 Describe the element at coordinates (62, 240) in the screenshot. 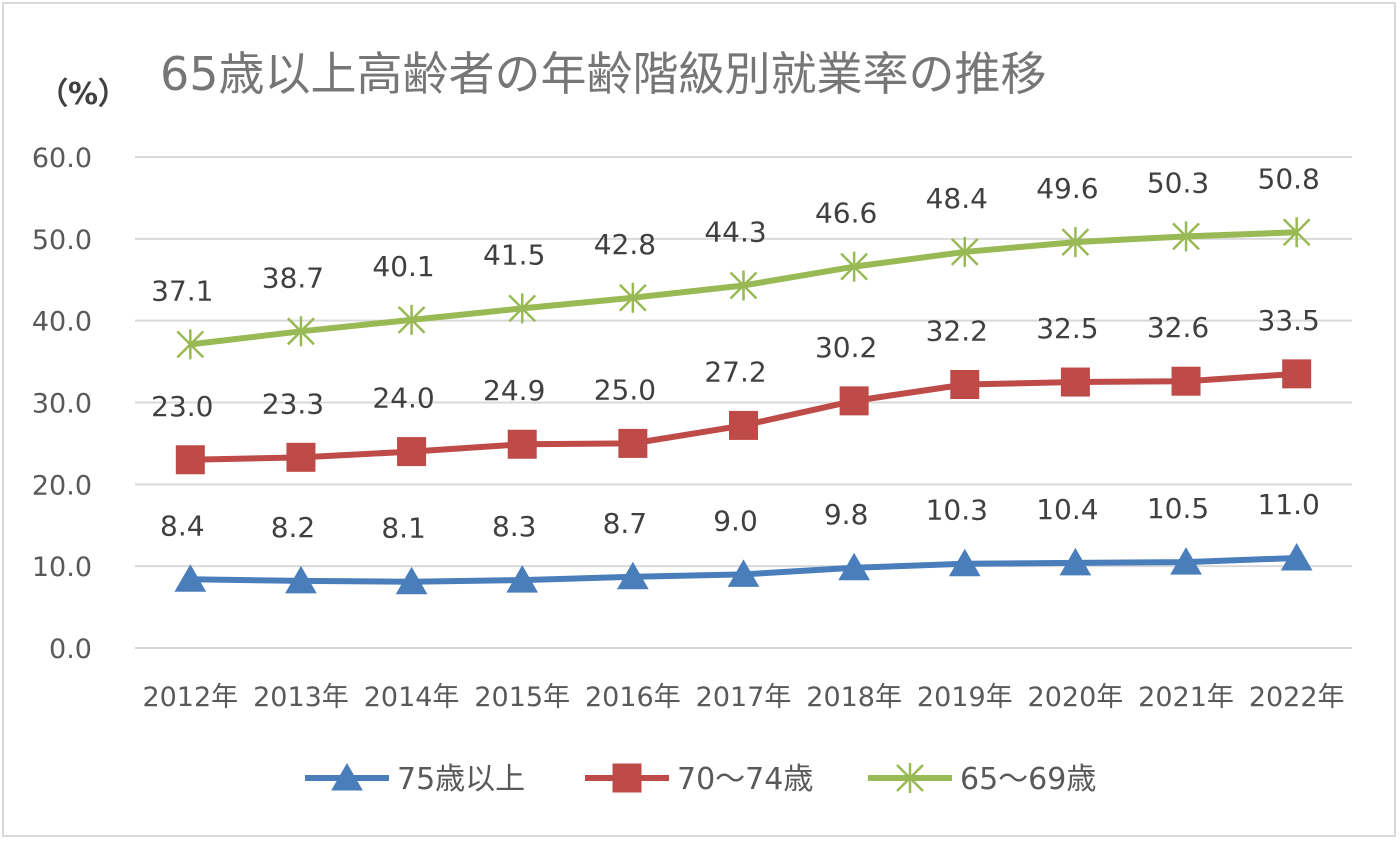

I see `y-tick-label: 50.0` at that location.